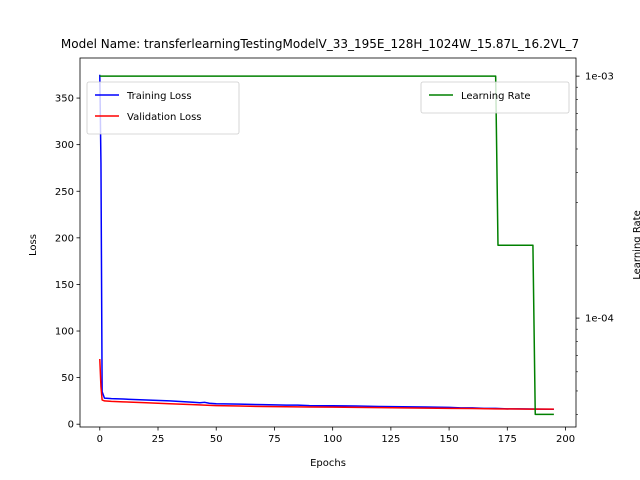  What do you see at coordinates (332, 439) in the screenshot?
I see `x-tick-label: 100` at bounding box center [332, 439].